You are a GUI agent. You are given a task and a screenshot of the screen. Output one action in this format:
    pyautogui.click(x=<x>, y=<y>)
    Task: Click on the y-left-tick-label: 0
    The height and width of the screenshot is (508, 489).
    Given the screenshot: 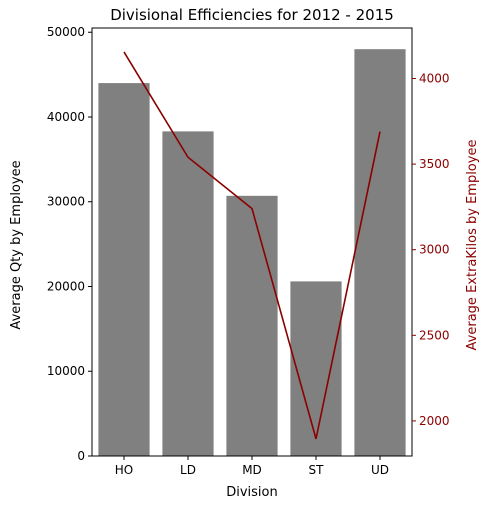 What is the action you would take?
    pyautogui.click(x=81, y=456)
    